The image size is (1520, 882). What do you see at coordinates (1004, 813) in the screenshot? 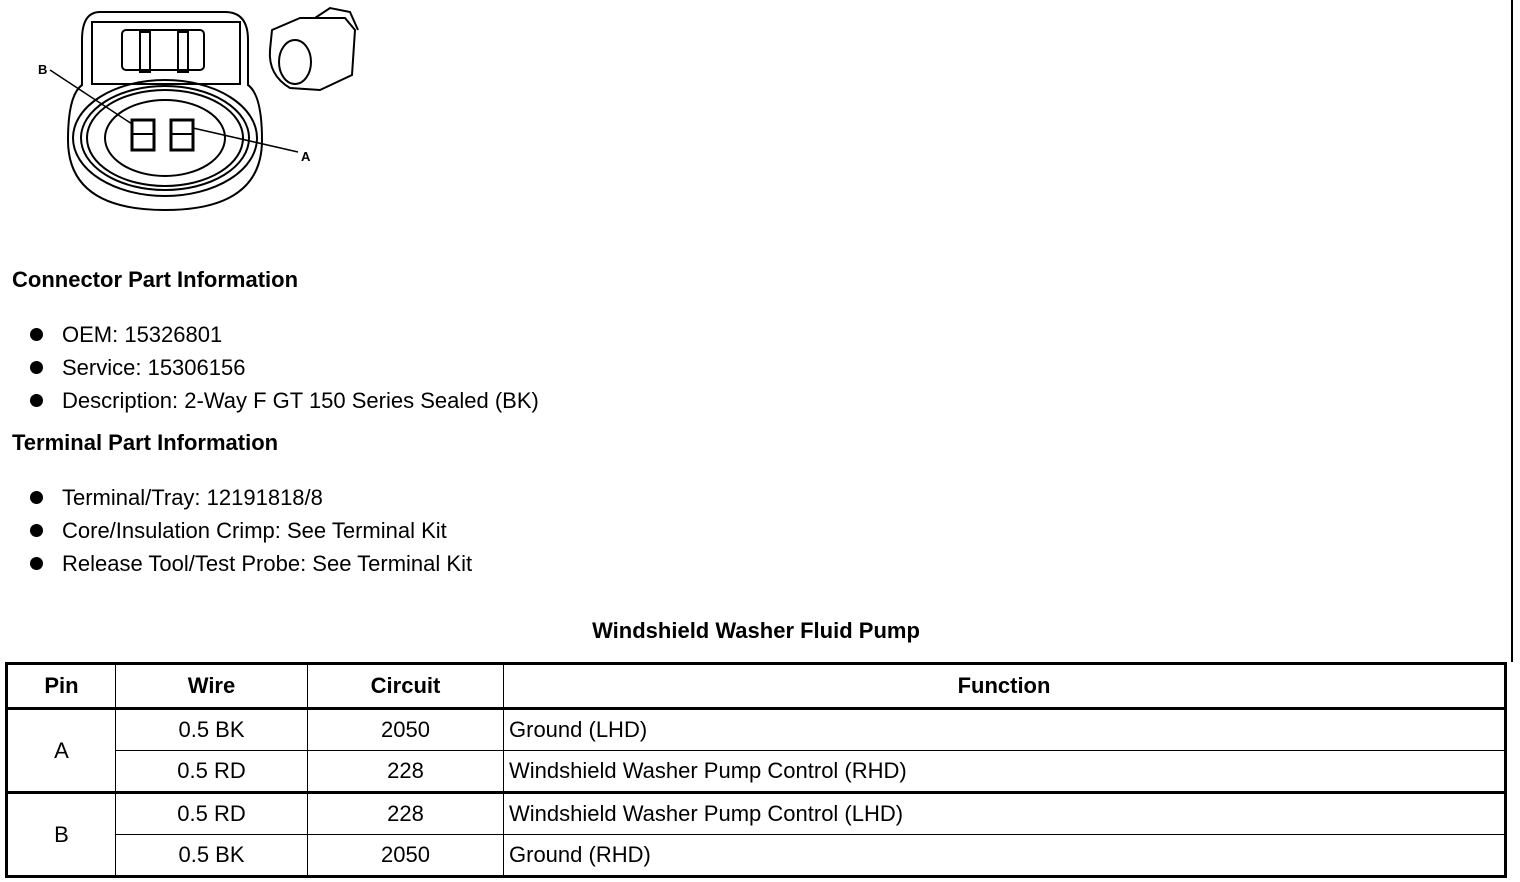
I see `function-cell: Windshield Washer Pump Control (LHD)` at bounding box center [1004, 813].